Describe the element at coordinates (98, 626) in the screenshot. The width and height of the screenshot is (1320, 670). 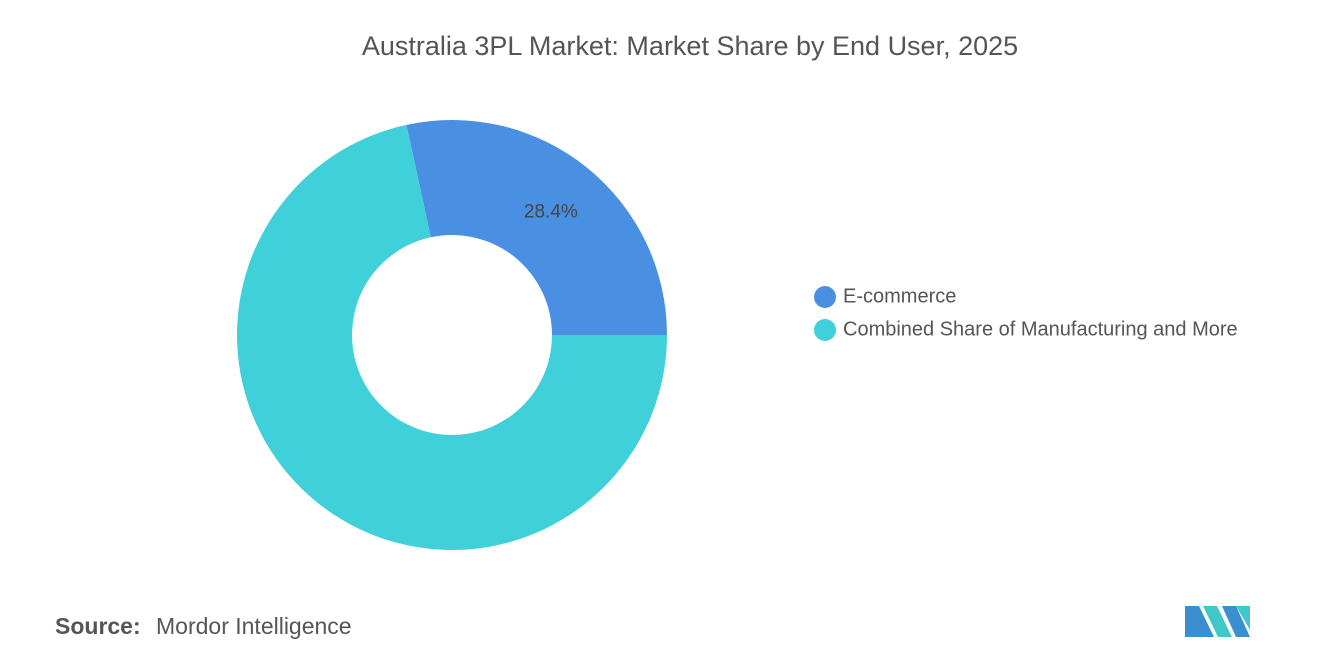
I see `source-label: Source:` at that location.